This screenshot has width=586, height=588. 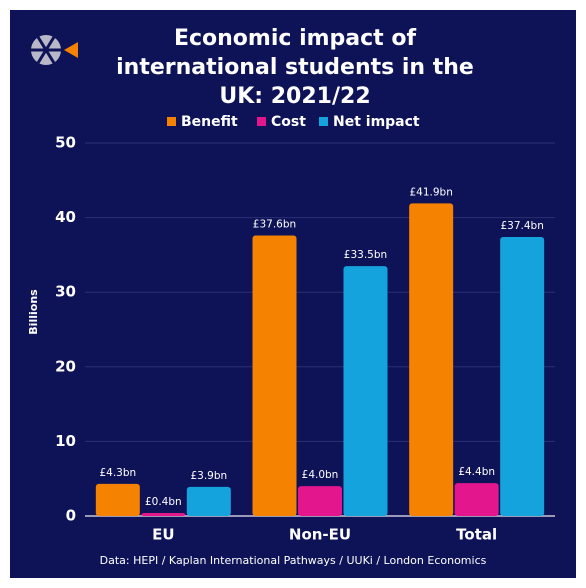 What do you see at coordinates (163, 535) in the screenshot?
I see `x-tick-label: EU` at bounding box center [163, 535].